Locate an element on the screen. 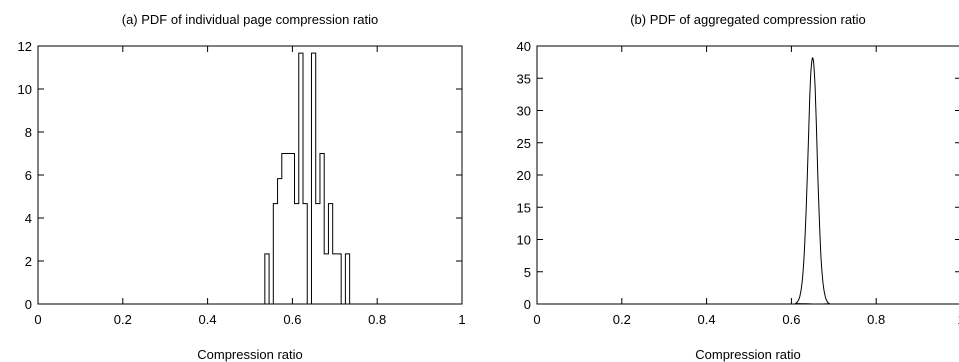  y-tick-label: 20 is located at coordinates (524, 175).